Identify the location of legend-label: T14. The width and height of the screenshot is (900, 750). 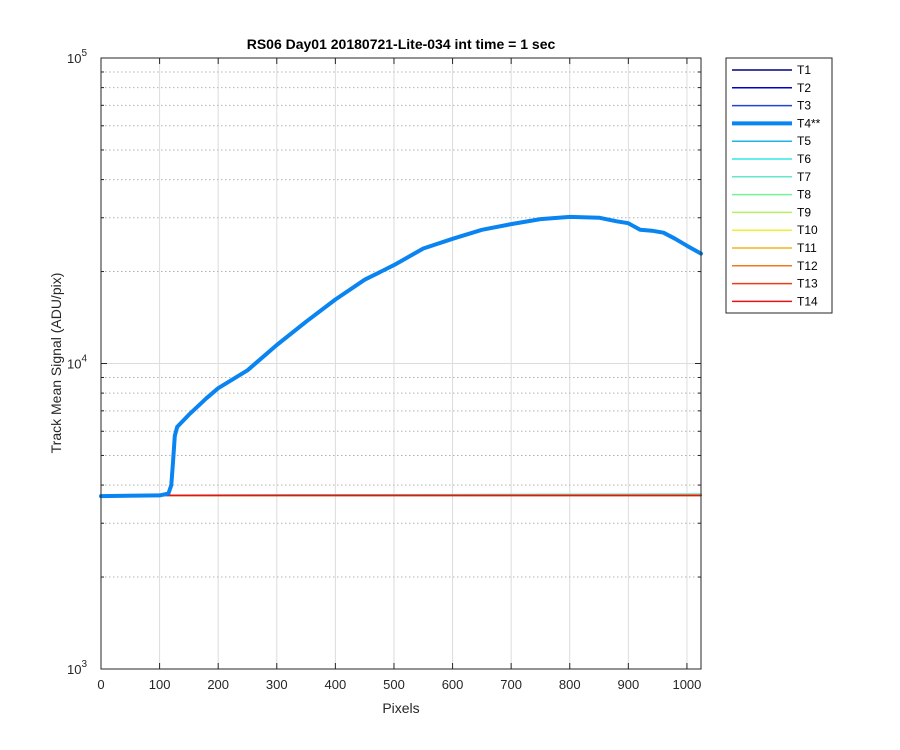
(807, 301).